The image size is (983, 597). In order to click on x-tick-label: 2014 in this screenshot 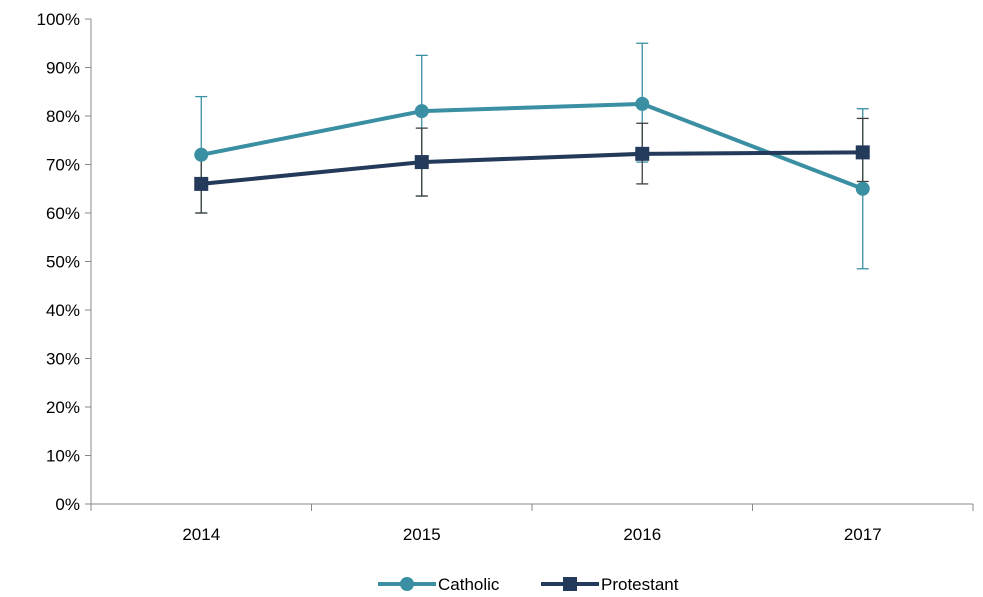, I will do `click(201, 534)`.